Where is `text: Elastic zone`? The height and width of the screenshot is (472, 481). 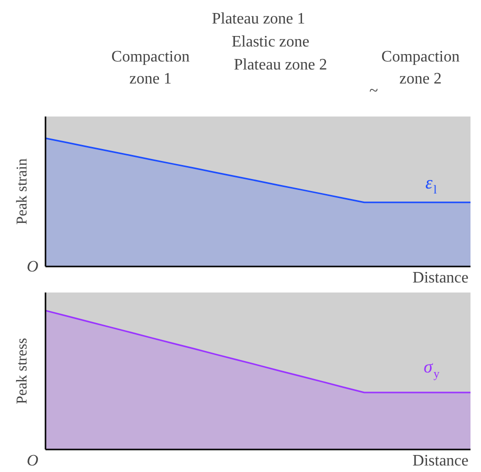
text: Elastic zone is located at coordinates (271, 42).